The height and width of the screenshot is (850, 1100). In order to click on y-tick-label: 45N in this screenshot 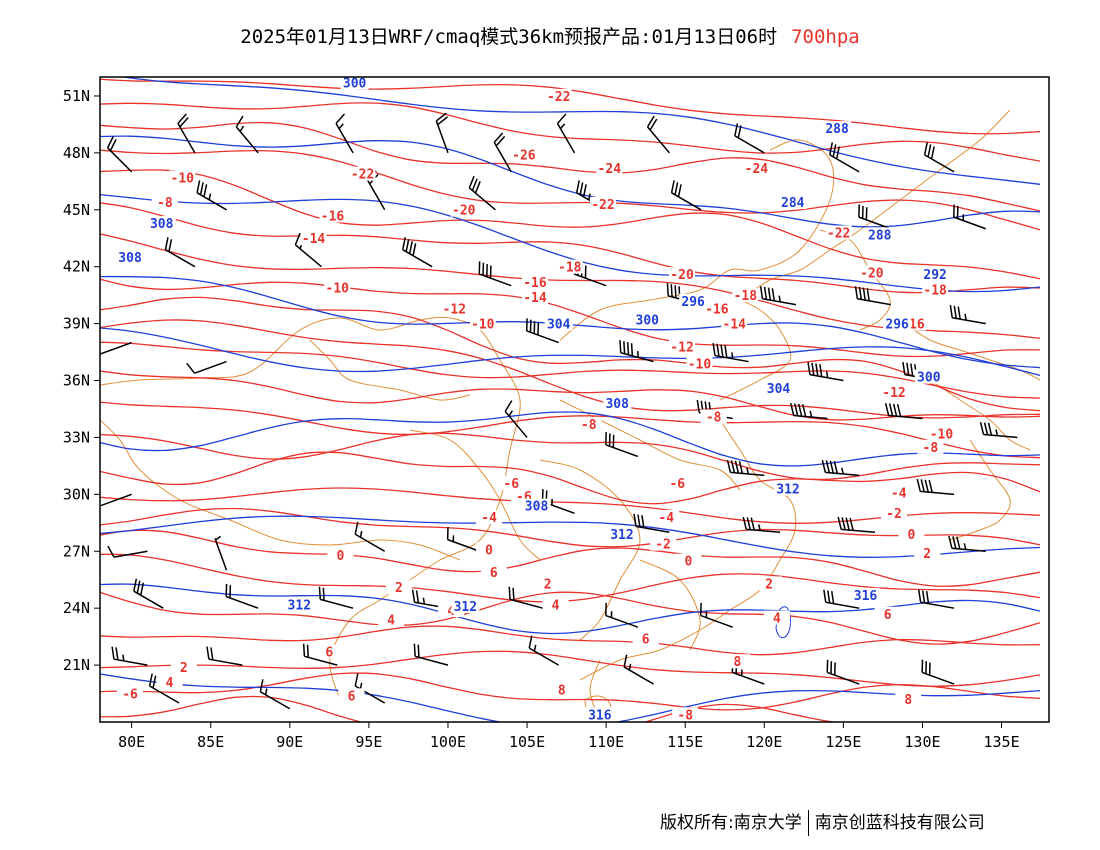, I will do `click(76, 210)`.